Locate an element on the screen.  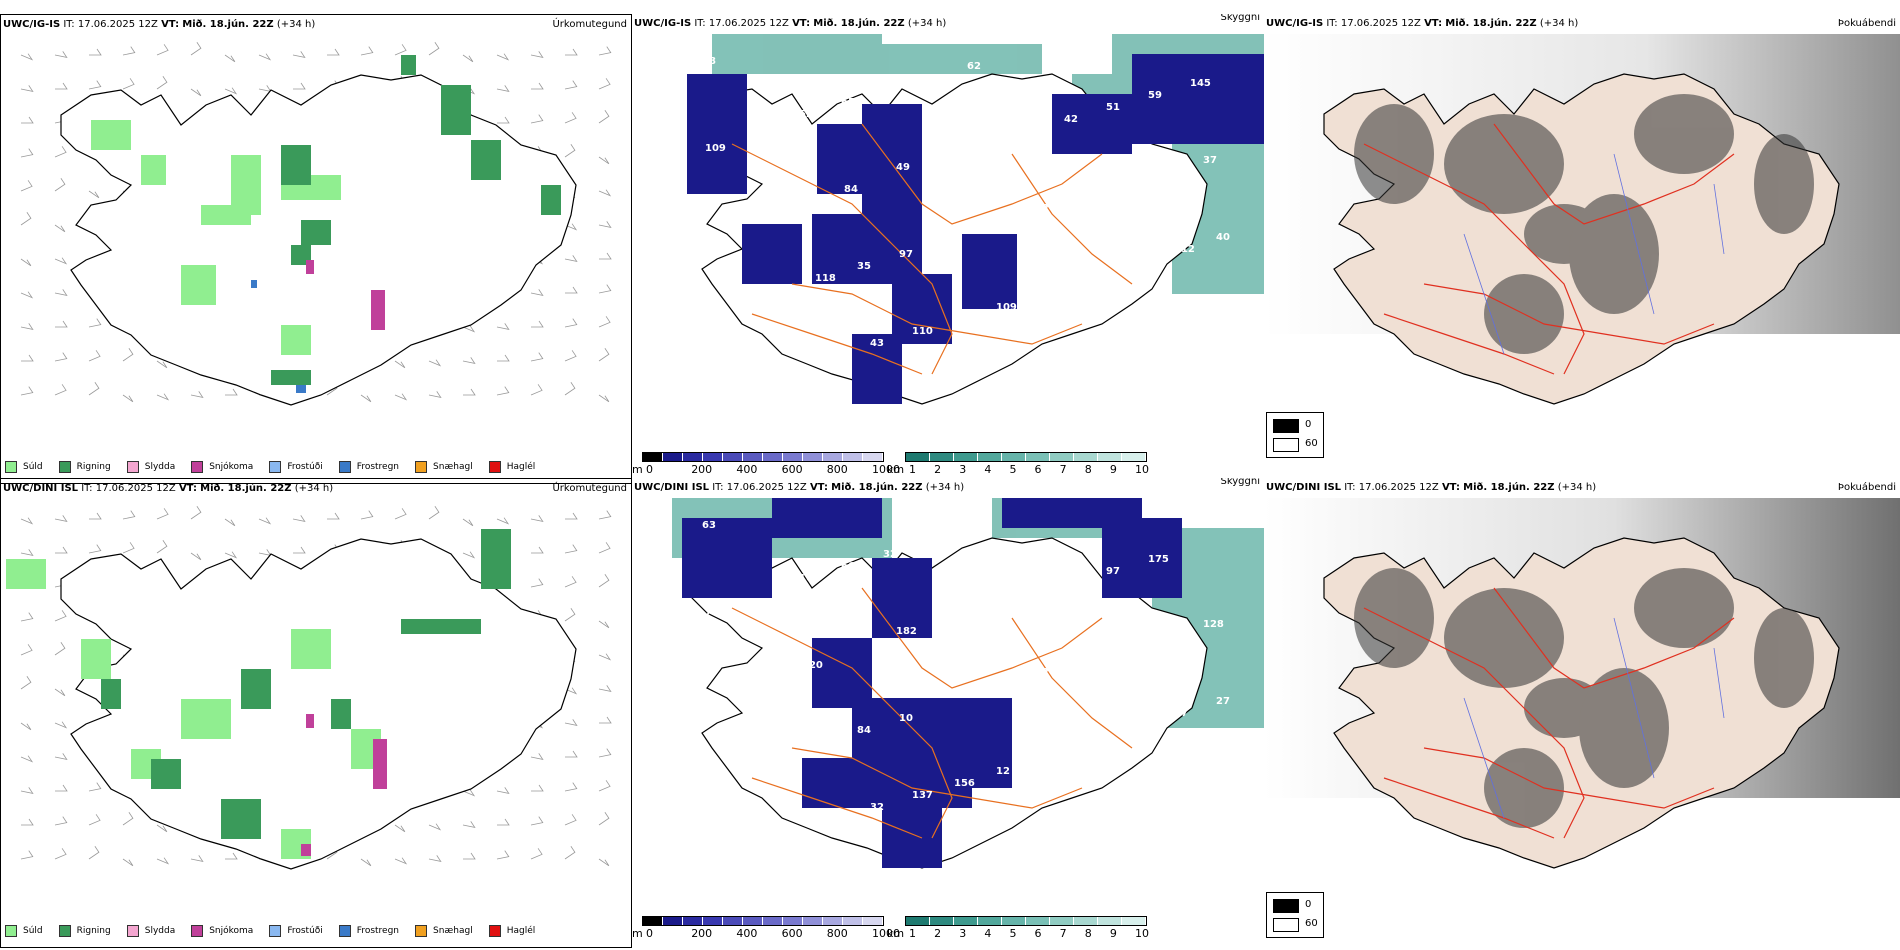
cloud-base-value: 77 is located at coordinates (712, 612).